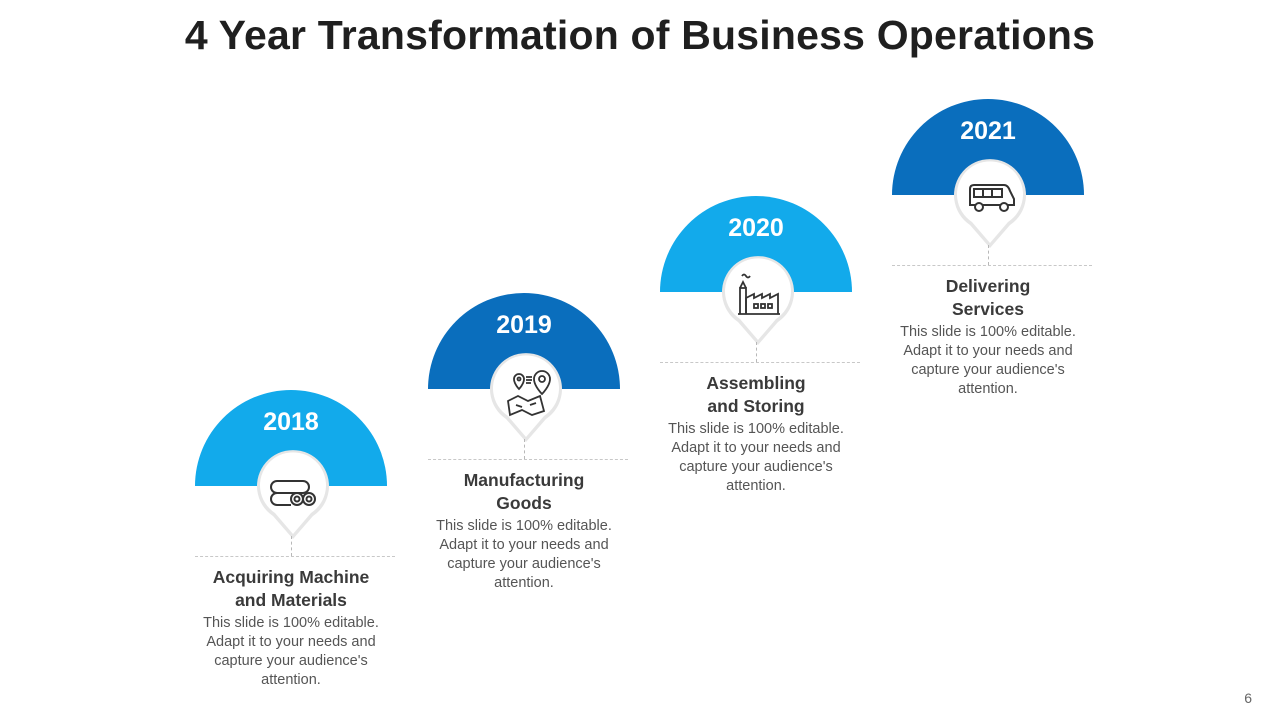 The image size is (1280, 720). Describe the element at coordinates (524, 491) in the screenshot. I see `step-heading: Manufacturing Goods` at that location.